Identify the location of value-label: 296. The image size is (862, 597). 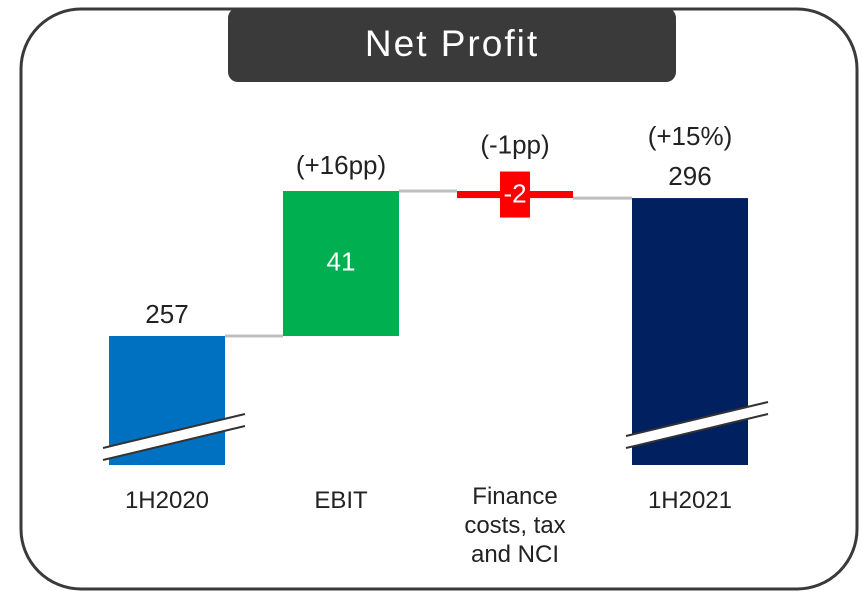
(689, 176).